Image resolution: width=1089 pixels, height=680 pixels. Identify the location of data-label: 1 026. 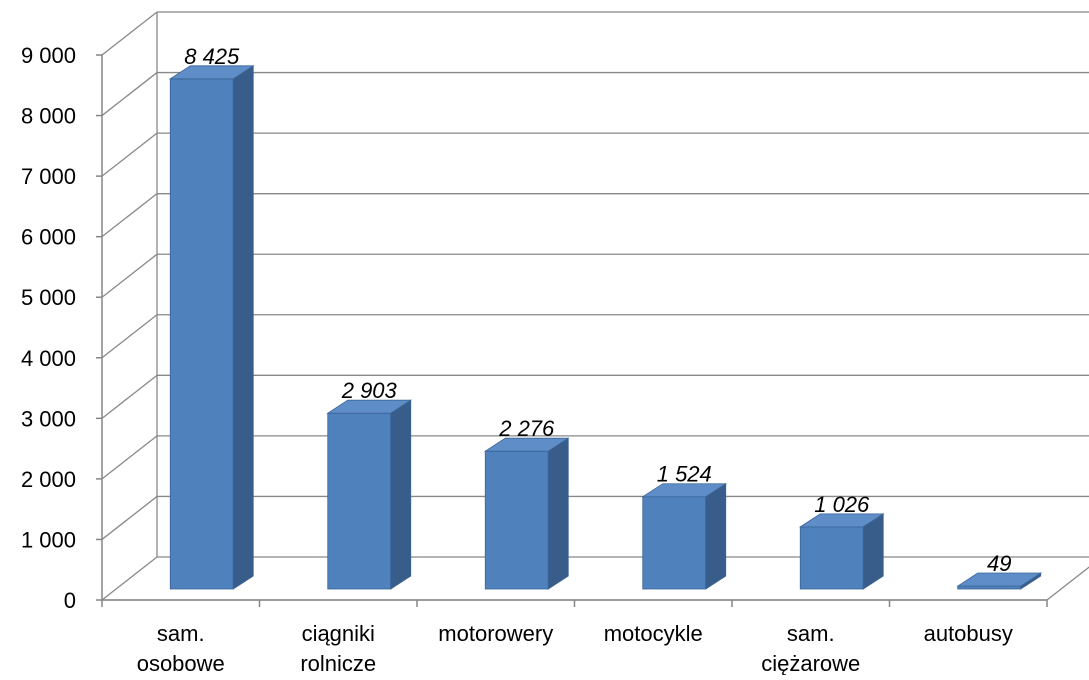
(842, 504).